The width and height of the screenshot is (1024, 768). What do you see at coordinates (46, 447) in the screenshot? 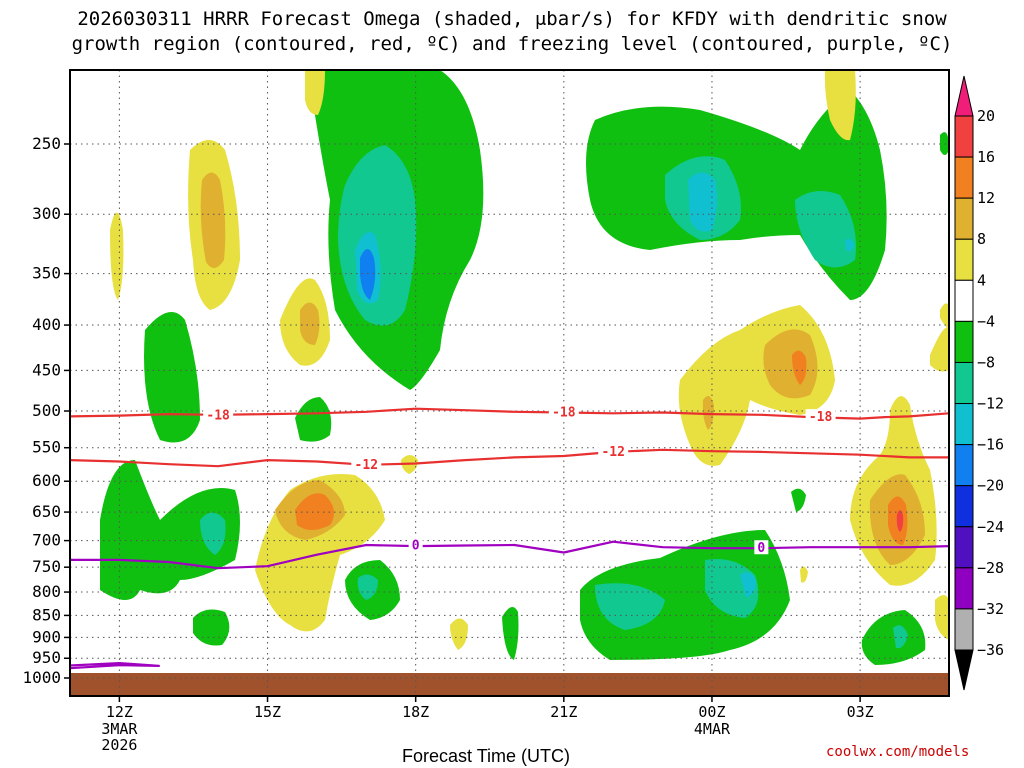
I see `y-tick-label: 550` at bounding box center [46, 447].